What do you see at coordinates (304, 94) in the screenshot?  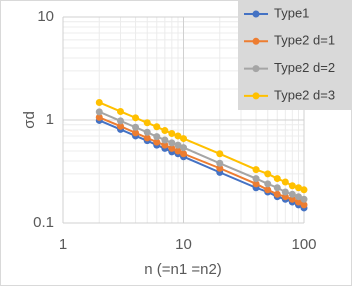 I see `legend-label: Type2 d=3` at bounding box center [304, 94].